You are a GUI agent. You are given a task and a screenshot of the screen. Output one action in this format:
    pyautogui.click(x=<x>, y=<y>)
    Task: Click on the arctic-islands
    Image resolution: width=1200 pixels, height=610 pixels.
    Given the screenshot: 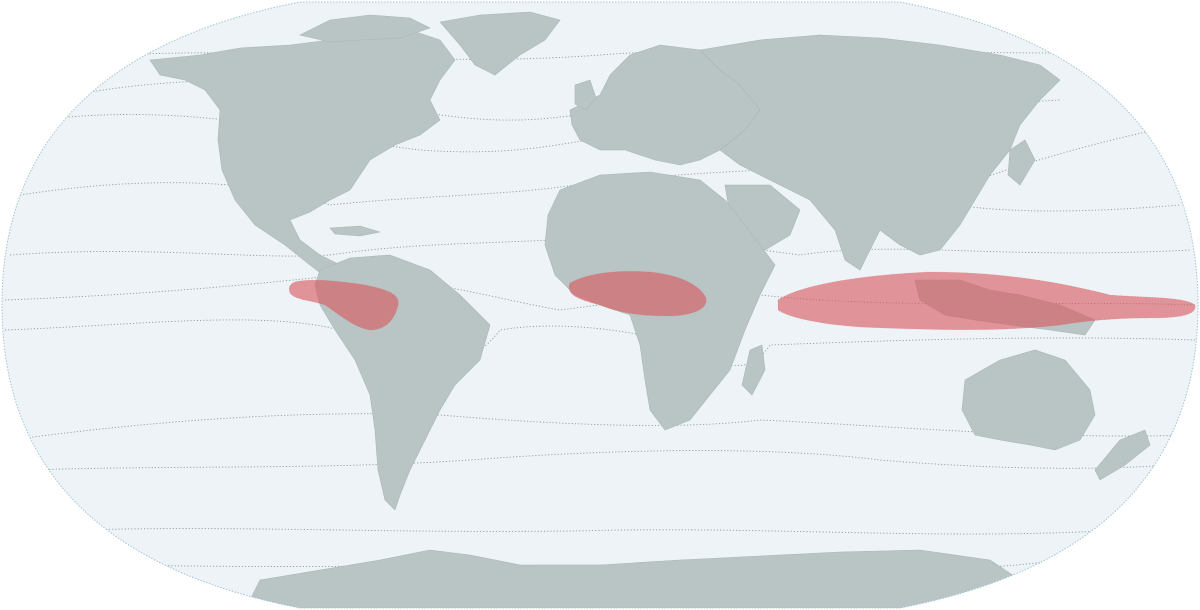 What is the action you would take?
    pyautogui.click(x=365, y=28)
    